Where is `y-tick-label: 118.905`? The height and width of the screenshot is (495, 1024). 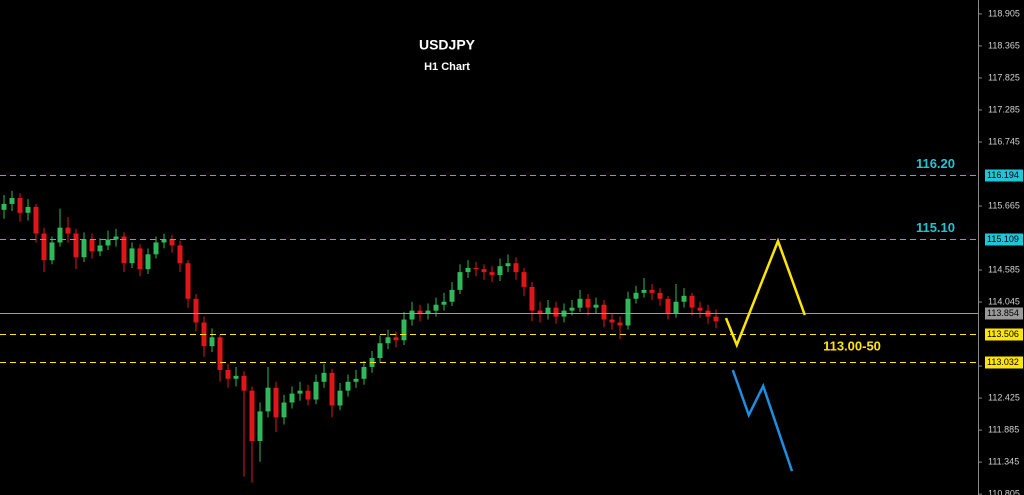 y-tick-label: 118.905 is located at coordinates (1004, 13).